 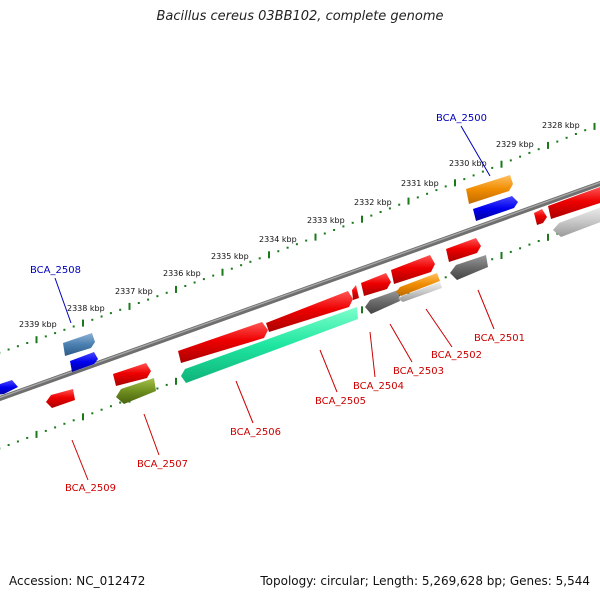 What do you see at coordinates (461, 118) in the screenshot?
I see `gene-label-bca-2500: BCA_2500` at bounding box center [461, 118].